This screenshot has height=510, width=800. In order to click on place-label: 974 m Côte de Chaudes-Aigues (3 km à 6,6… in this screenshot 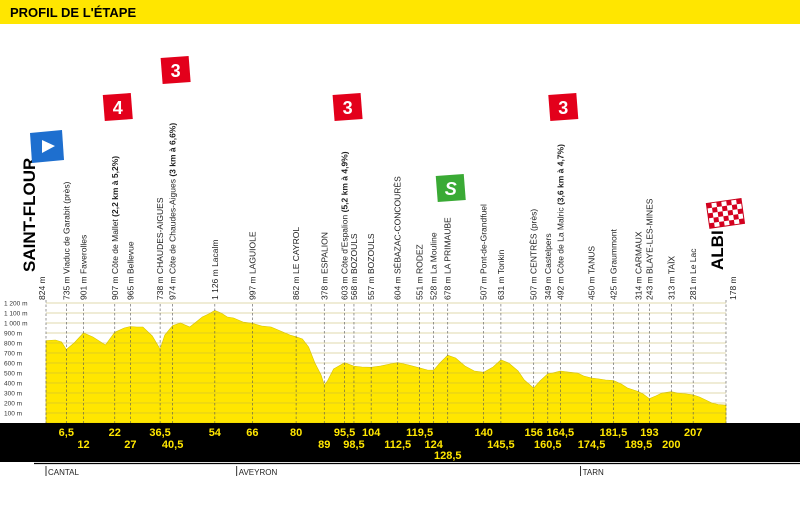, I will do `click(173, 211)`.